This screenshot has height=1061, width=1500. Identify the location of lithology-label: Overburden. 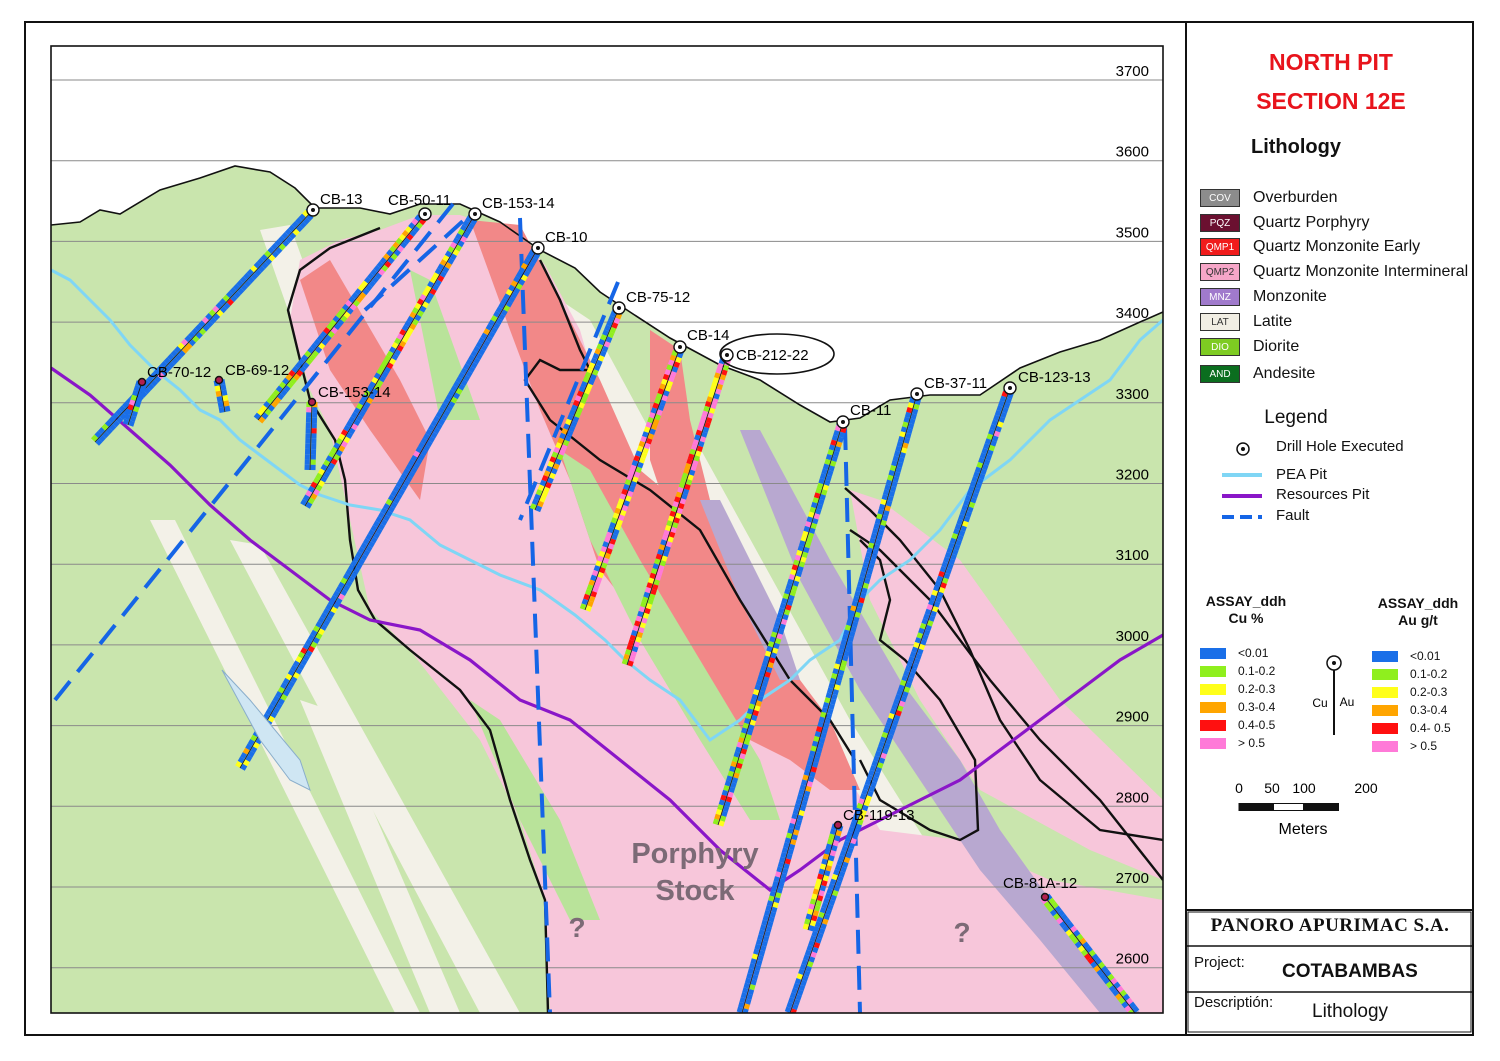
(1295, 197).